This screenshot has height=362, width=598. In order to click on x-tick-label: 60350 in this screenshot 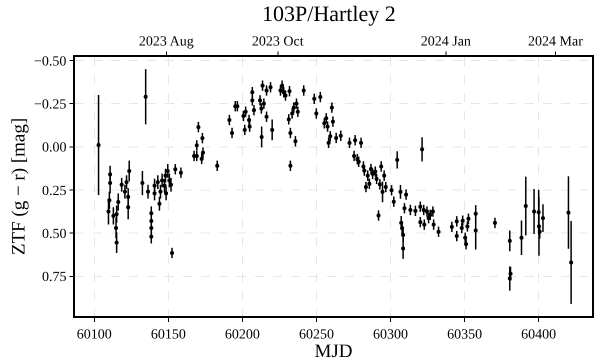, I will do `click(464, 335)`.